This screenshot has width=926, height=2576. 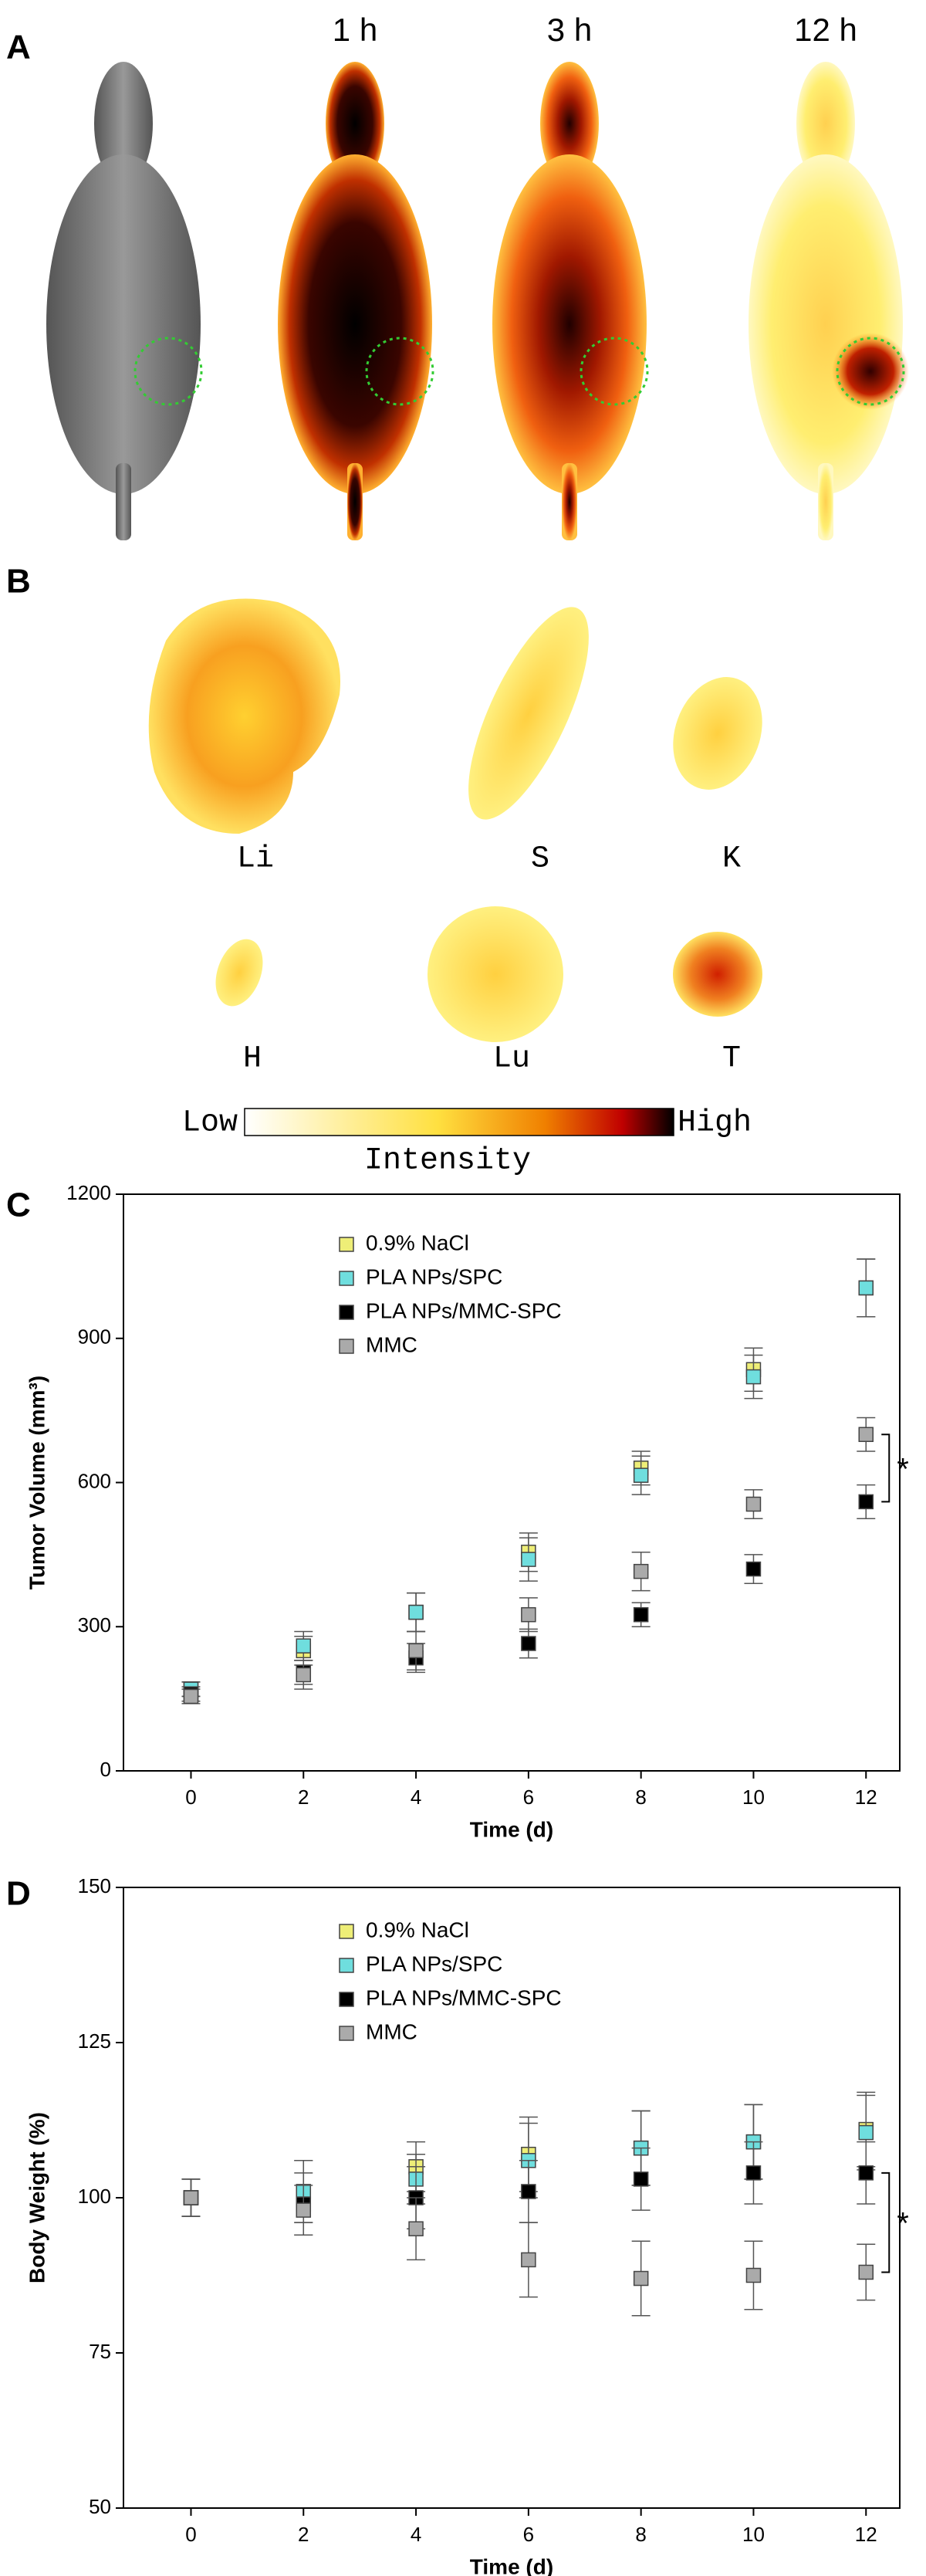 I want to click on panel-label: C, so click(x=18, y=1205).